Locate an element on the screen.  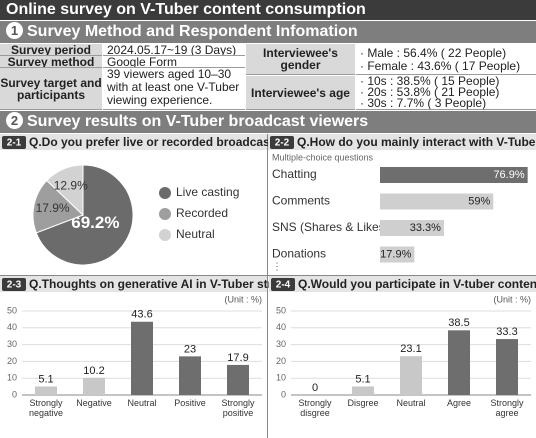
list-item: · Male : 56.4% ( 22 People) is located at coordinates (433, 53).